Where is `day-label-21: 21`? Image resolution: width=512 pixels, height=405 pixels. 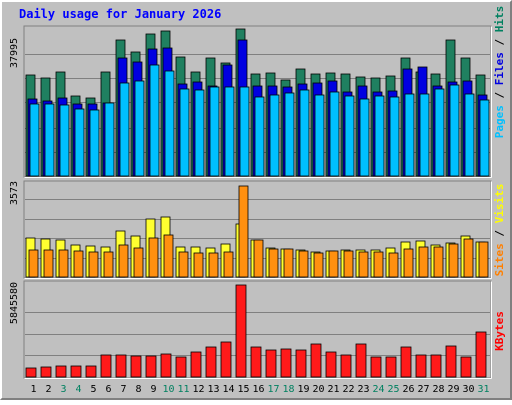 day-label-21: 21 is located at coordinates (333, 389).